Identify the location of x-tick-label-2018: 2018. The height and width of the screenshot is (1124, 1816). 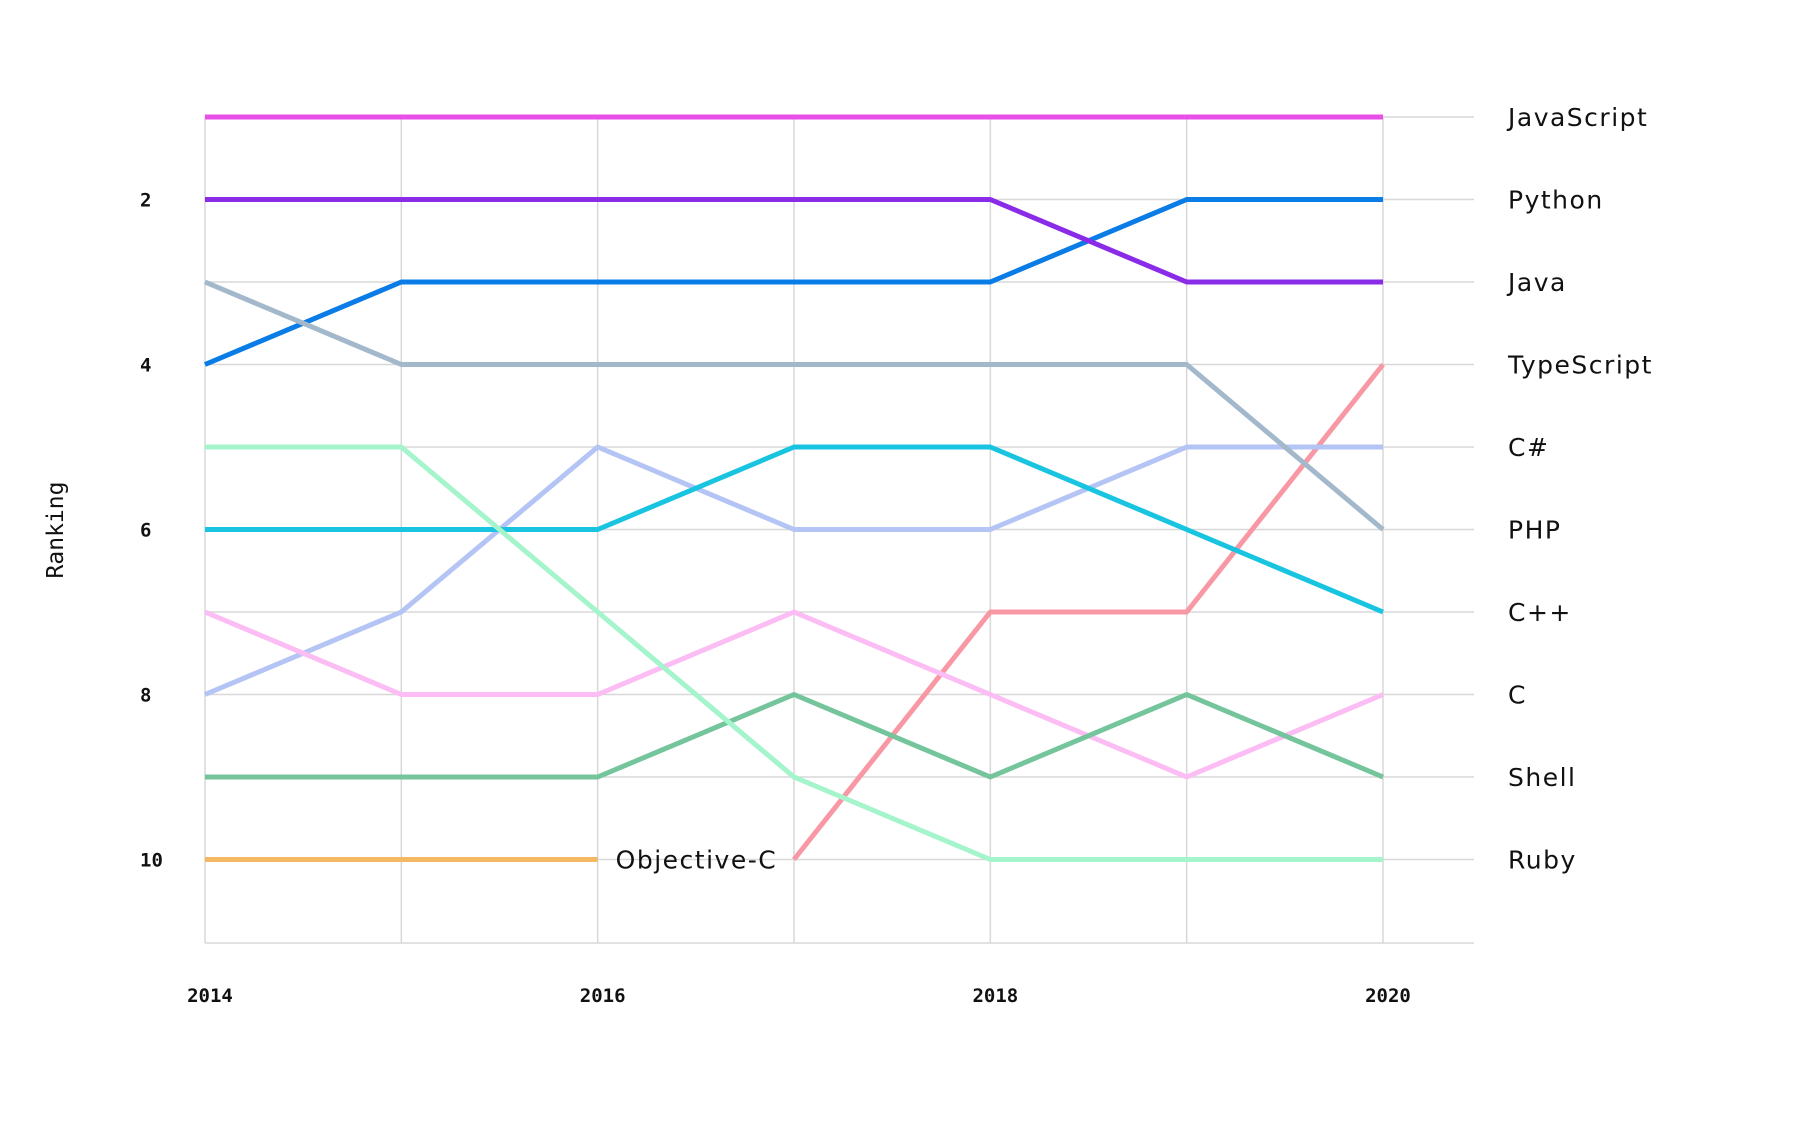
(995, 996).